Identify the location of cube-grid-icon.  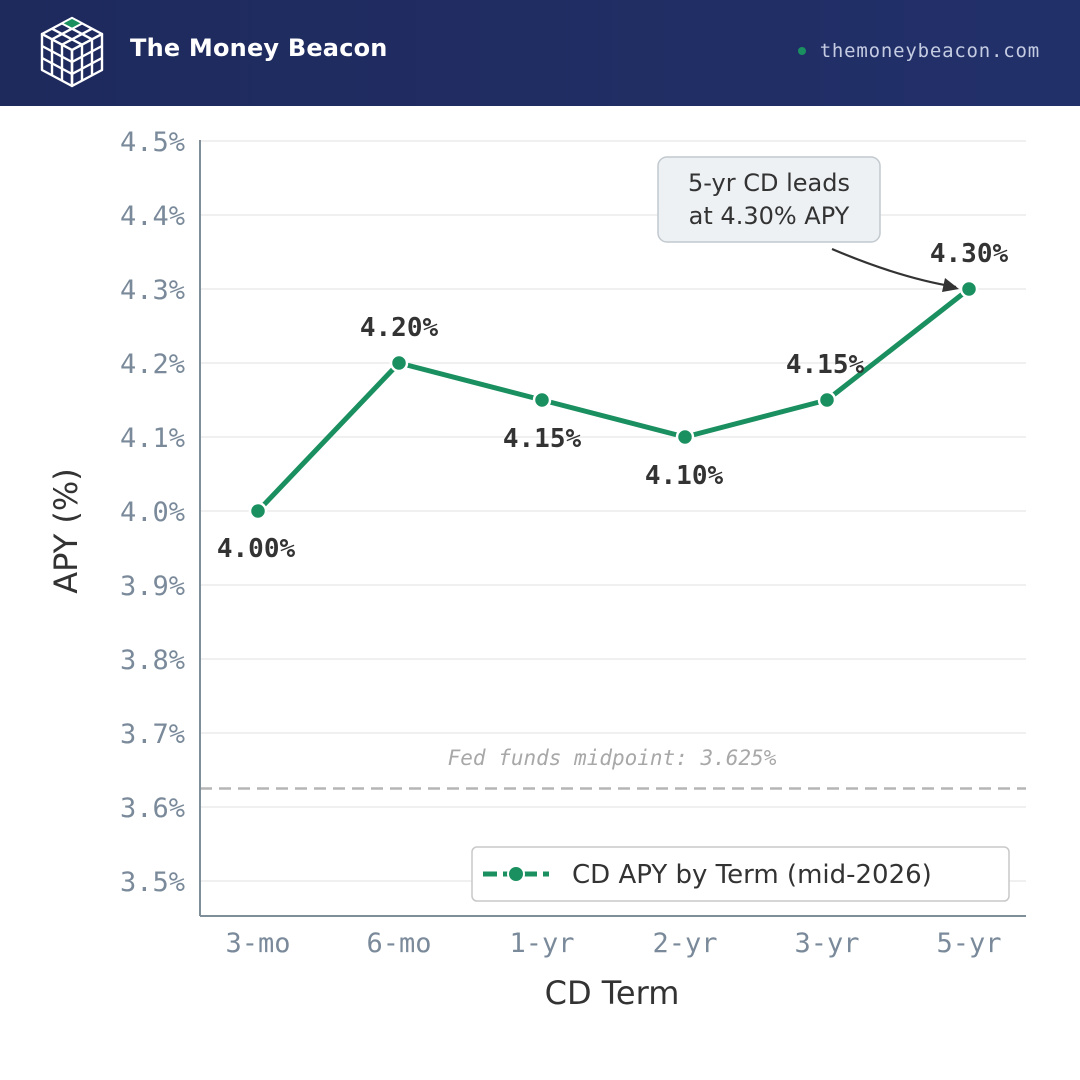
(72, 52).